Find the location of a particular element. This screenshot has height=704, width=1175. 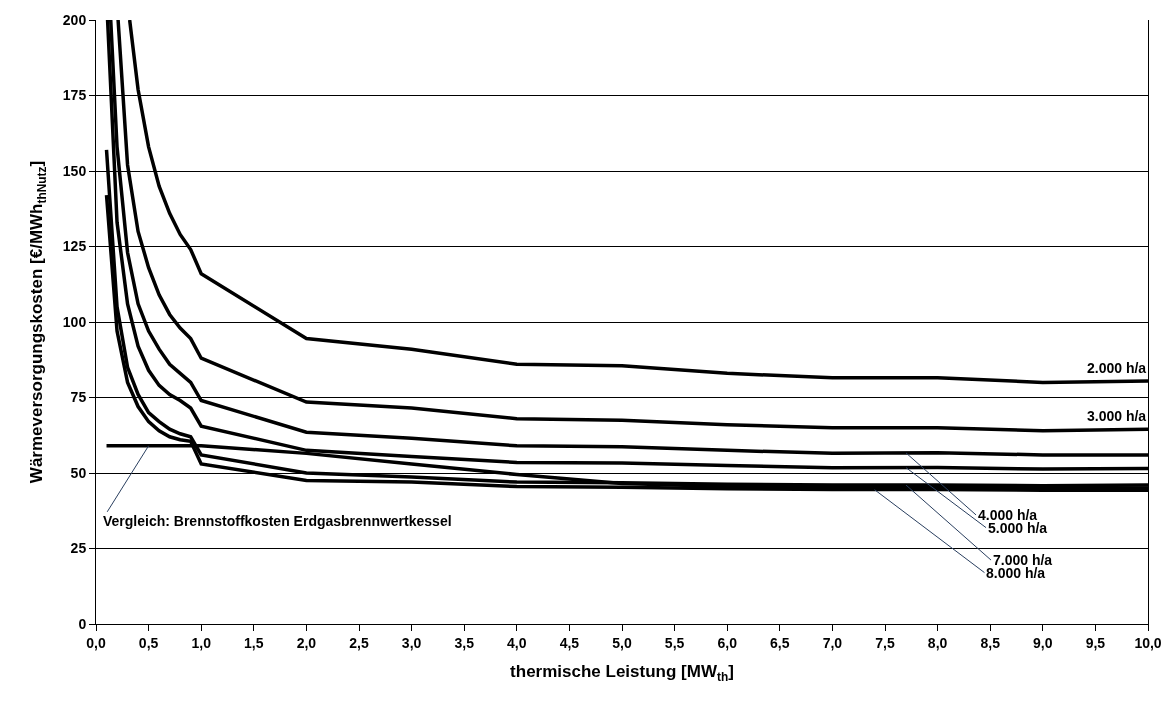

x-tick-label: 1,0 is located at coordinates (201, 642).